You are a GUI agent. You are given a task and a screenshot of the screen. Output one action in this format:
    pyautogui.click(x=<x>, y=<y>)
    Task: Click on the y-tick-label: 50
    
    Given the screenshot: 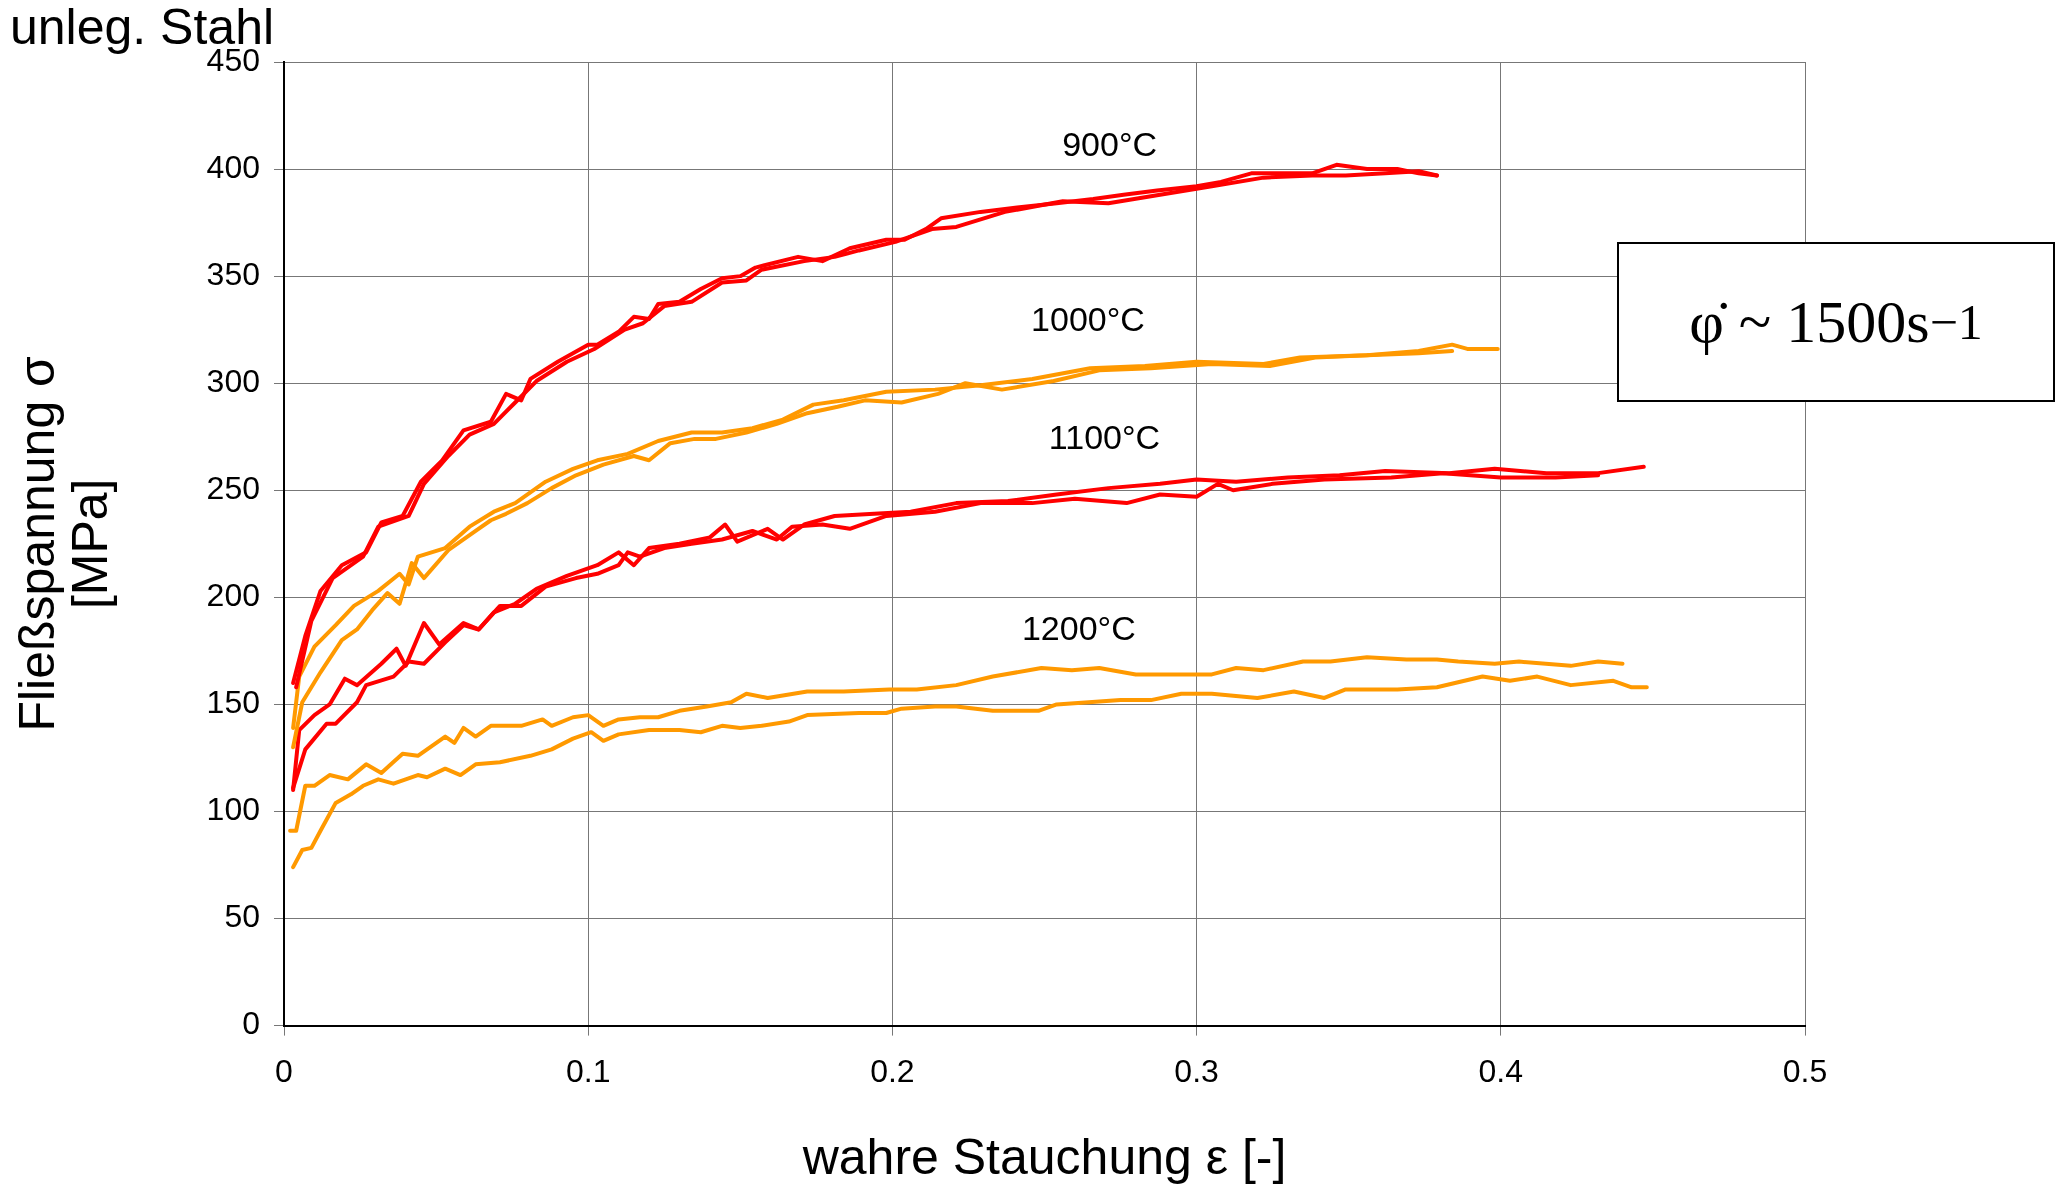 What is the action you would take?
    pyautogui.click(x=242, y=916)
    